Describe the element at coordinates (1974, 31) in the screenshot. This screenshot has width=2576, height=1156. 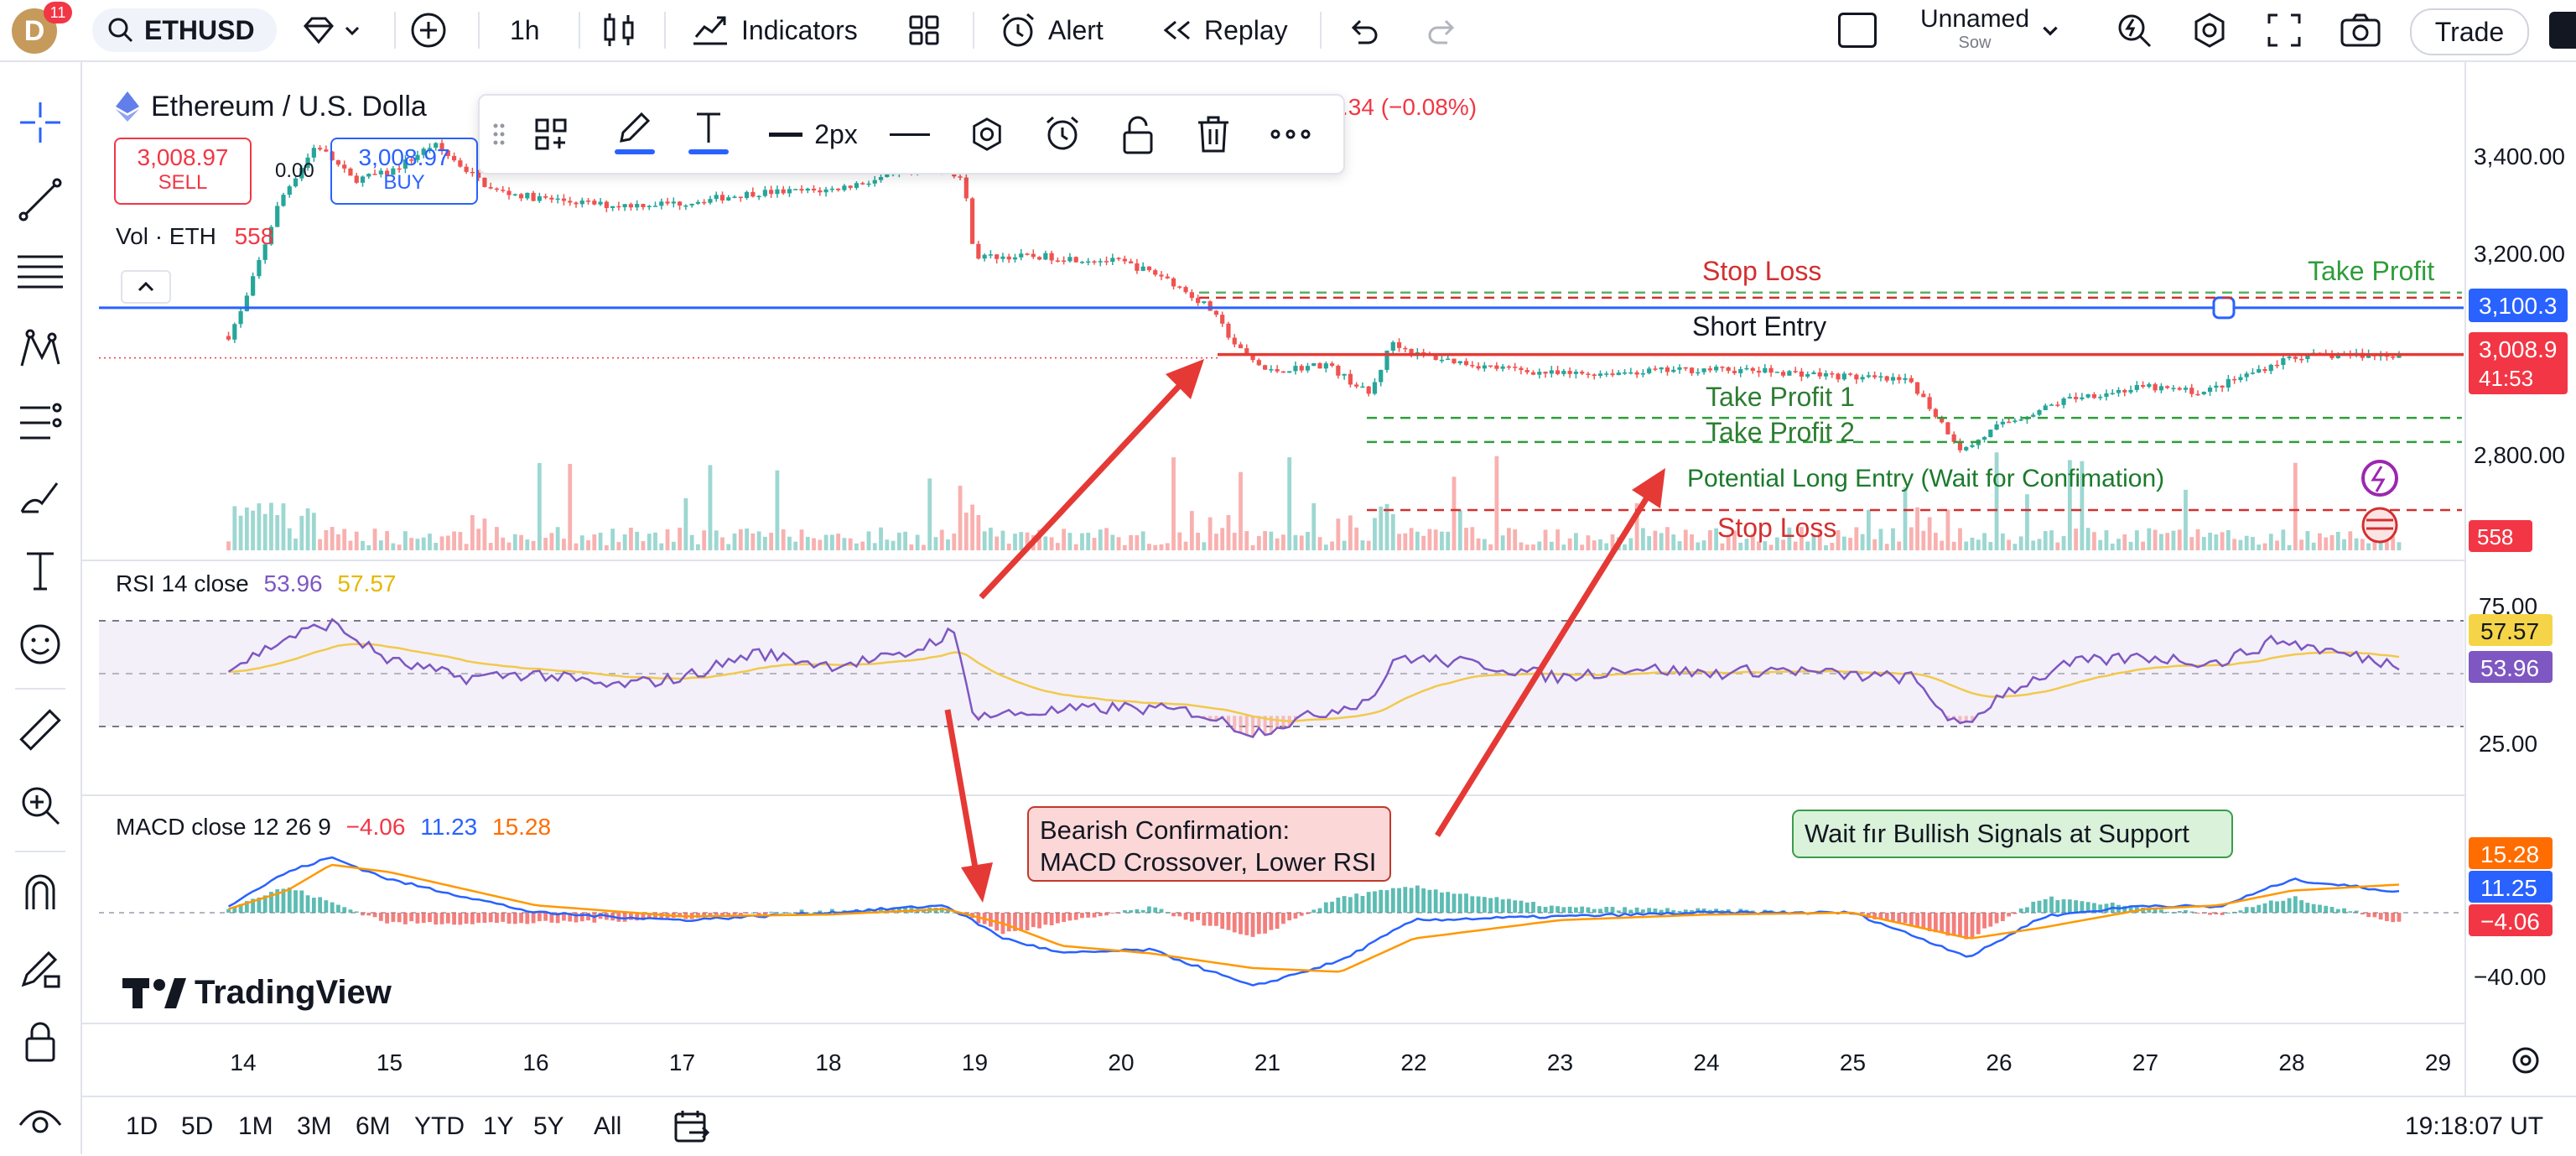
I see `layout-name-button: Unnamed Sow` at that location.